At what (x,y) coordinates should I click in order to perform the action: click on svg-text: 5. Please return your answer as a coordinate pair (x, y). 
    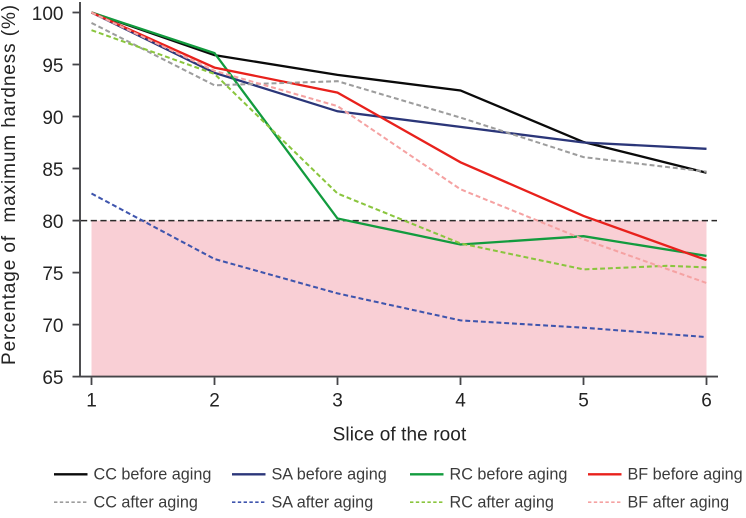
    Looking at the image, I should click on (583, 401).